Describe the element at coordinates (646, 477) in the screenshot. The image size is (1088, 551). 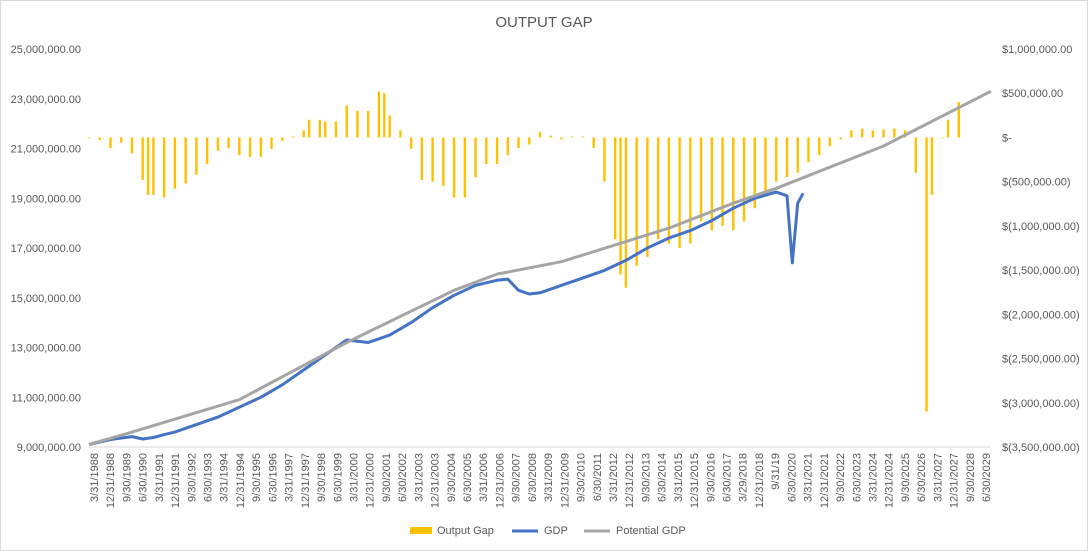
I see `x-axis-tick-label: 9/30/2013` at that location.